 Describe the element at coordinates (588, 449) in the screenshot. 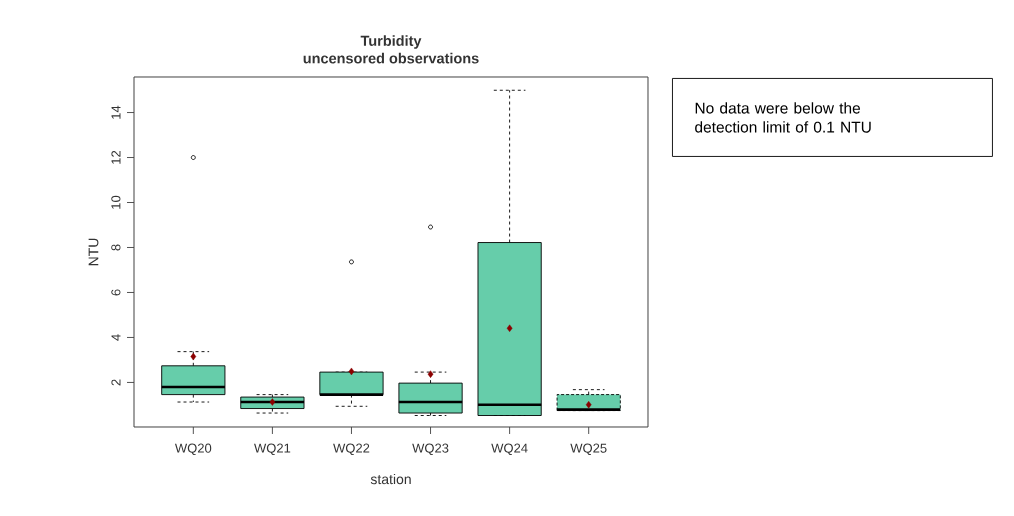

I see `x-tick-label: WQ25` at that location.